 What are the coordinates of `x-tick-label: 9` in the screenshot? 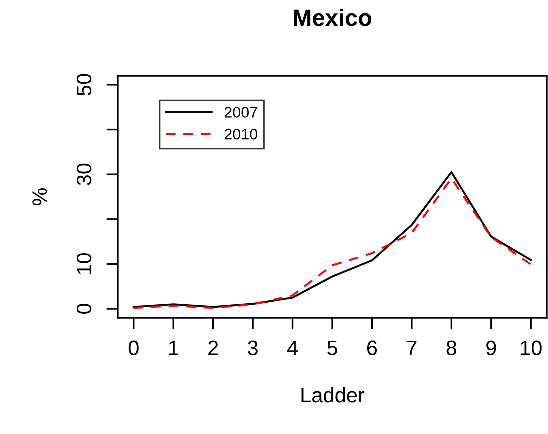 It's located at (491, 348).